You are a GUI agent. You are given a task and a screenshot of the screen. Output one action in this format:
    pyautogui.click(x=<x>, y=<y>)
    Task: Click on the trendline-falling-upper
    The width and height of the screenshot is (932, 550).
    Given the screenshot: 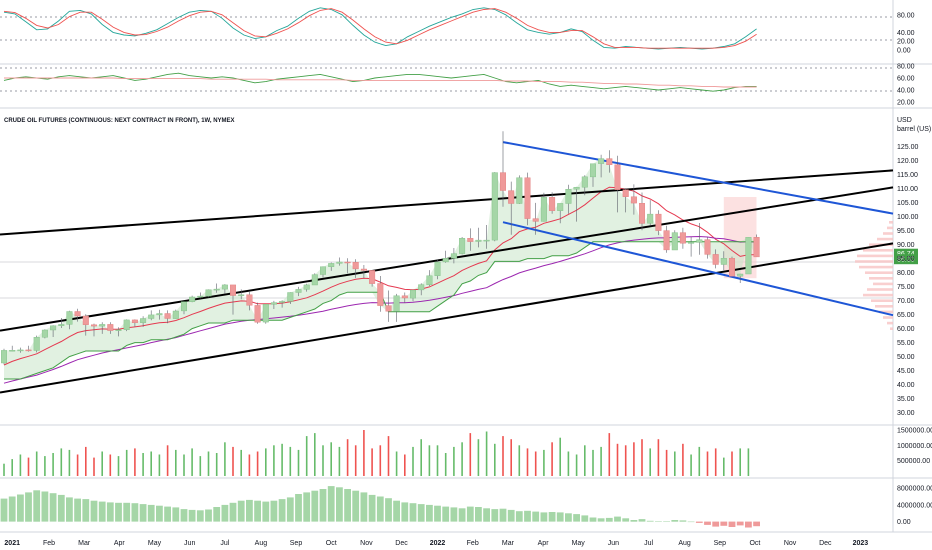 What is the action you would take?
    pyautogui.click(x=698, y=178)
    